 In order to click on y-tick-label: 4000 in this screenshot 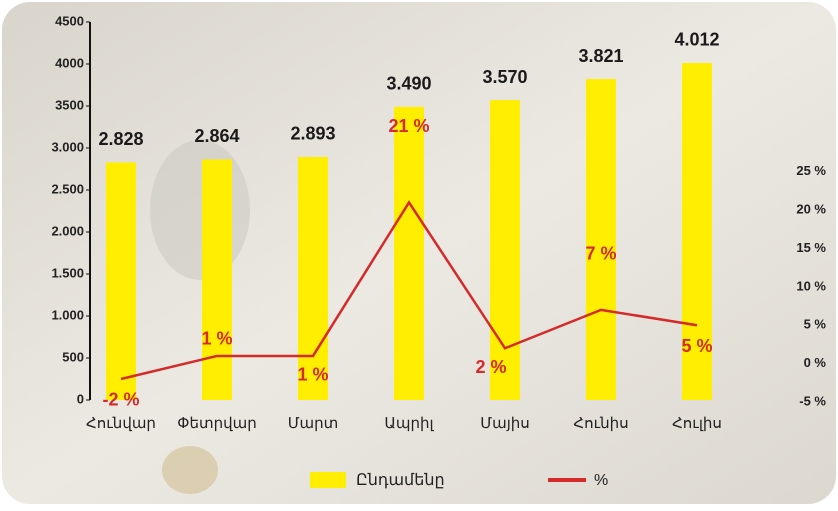, I will do `click(69, 62)`.